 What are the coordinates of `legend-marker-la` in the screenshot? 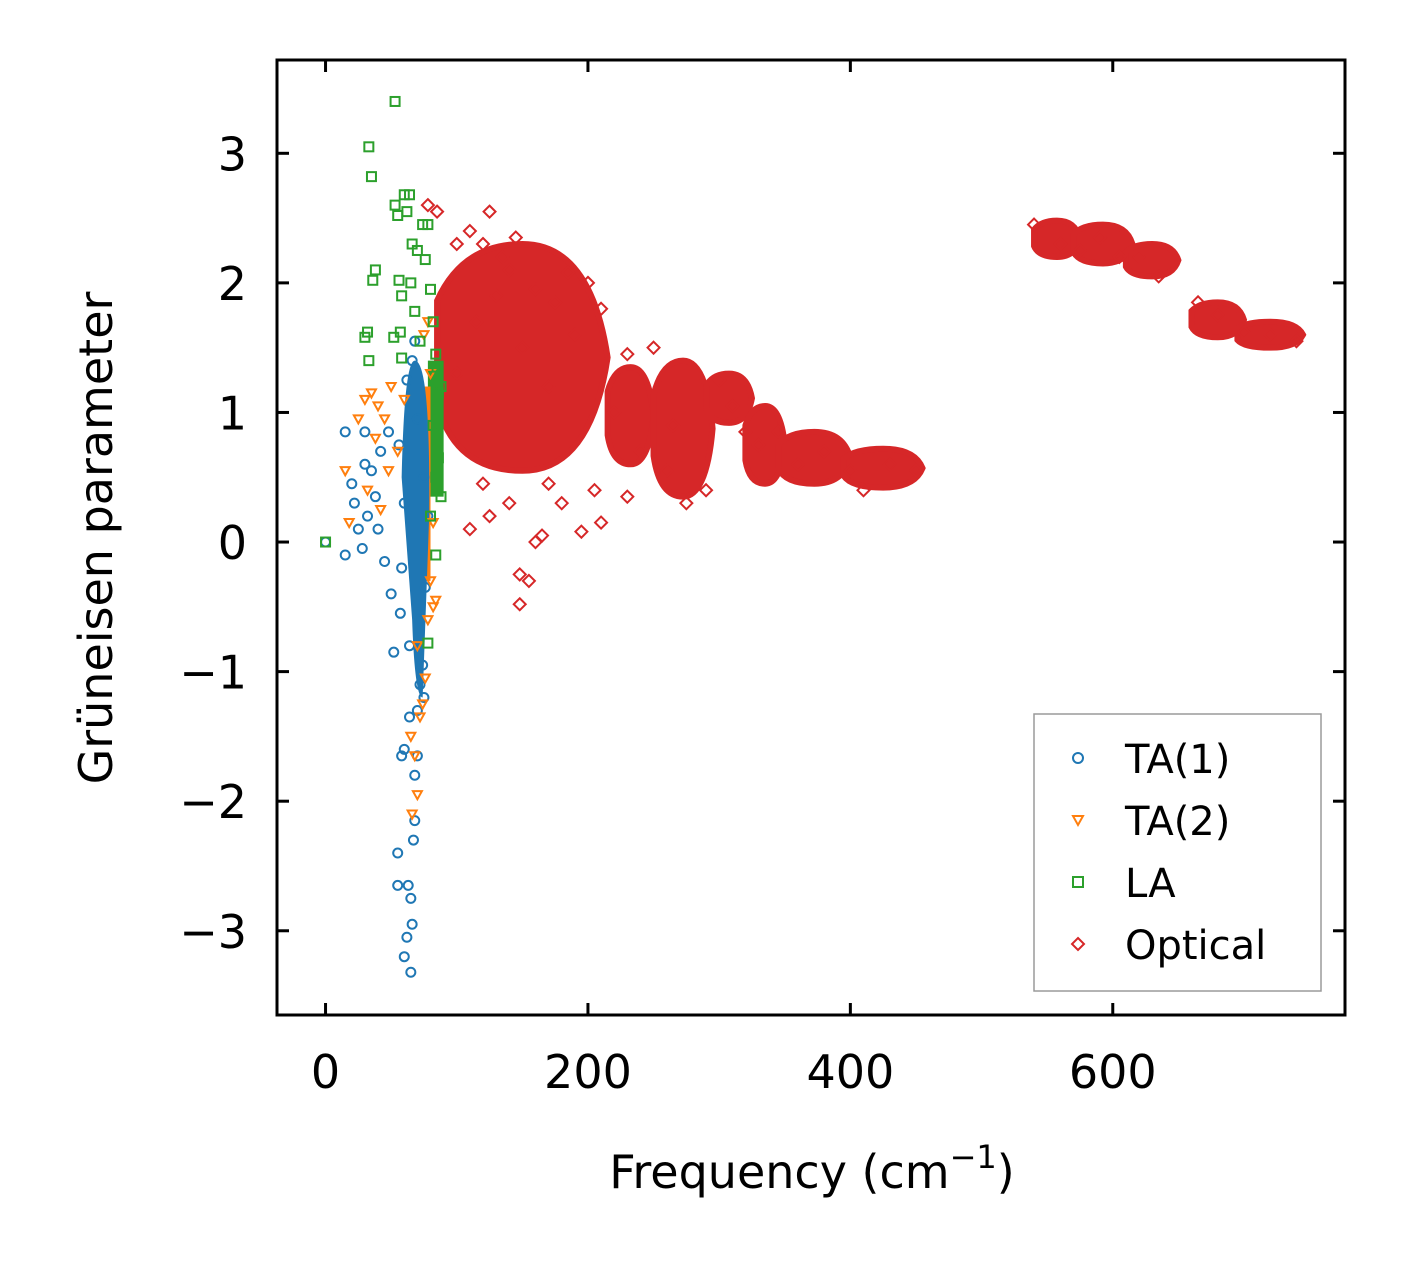 It's located at (1078, 882).